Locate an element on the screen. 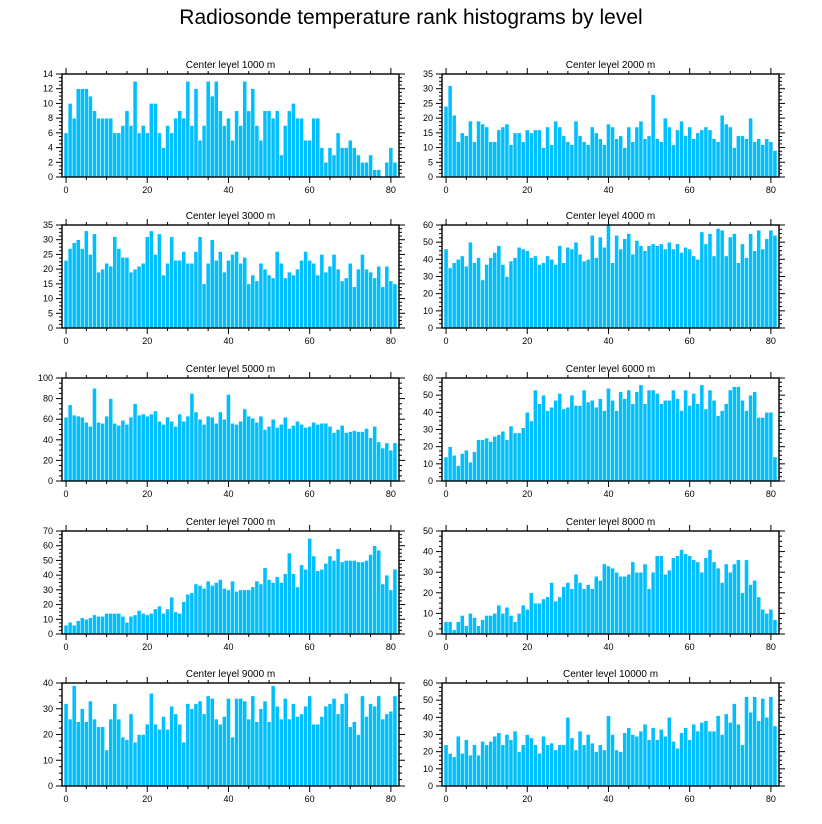 The height and width of the screenshot is (824, 822). y-tick-label: 40 is located at coordinates (48, 683).